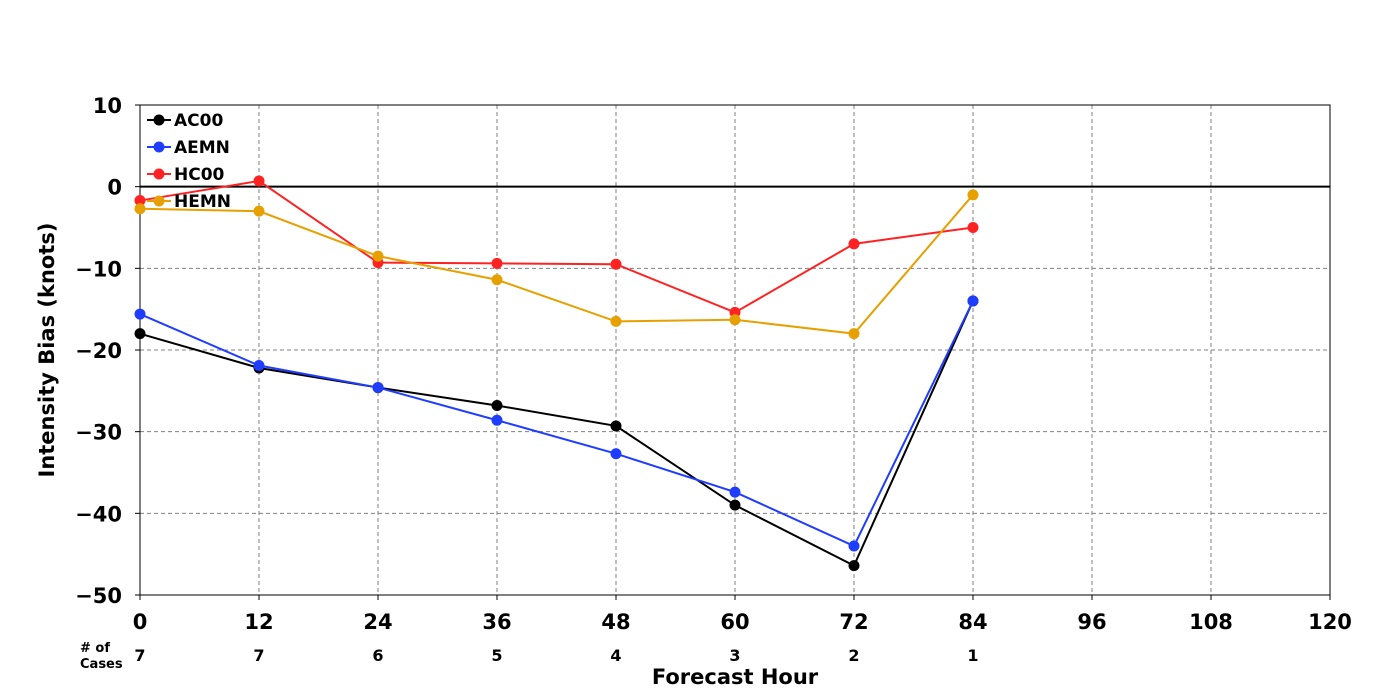  What do you see at coordinates (615, 622) in the screenshot?
I see `x-tick-label: 48` at bounding box center [615, 622].